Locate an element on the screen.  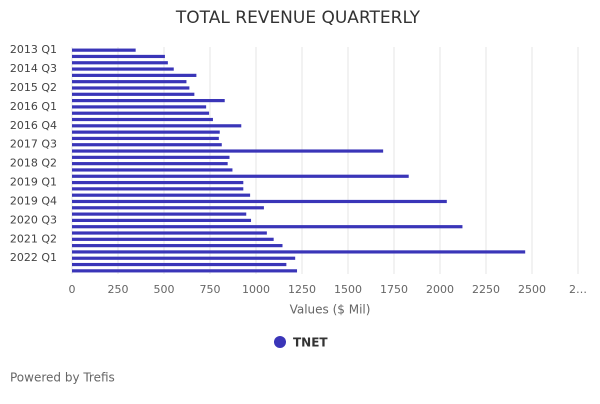
y-tick-label: 2017 Q3 is located at coordinates (33, 144).